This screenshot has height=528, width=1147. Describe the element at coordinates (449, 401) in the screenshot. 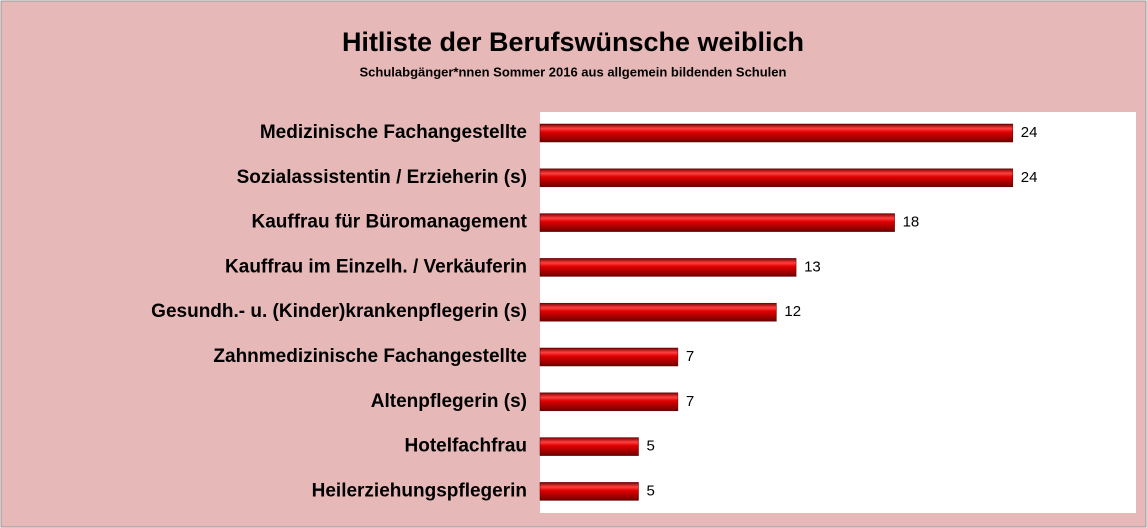

I see `category-label: Altenpflegerin (s)` at that location.